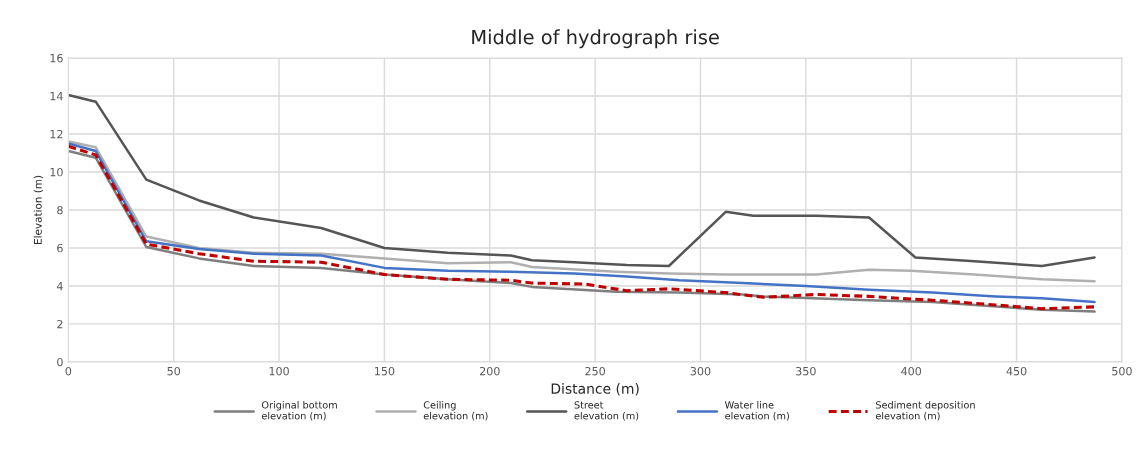  Describe the element at coordinates (299, 411) in the screenshot. I see `legend-label: Original bottom elevation (m)` at that location.